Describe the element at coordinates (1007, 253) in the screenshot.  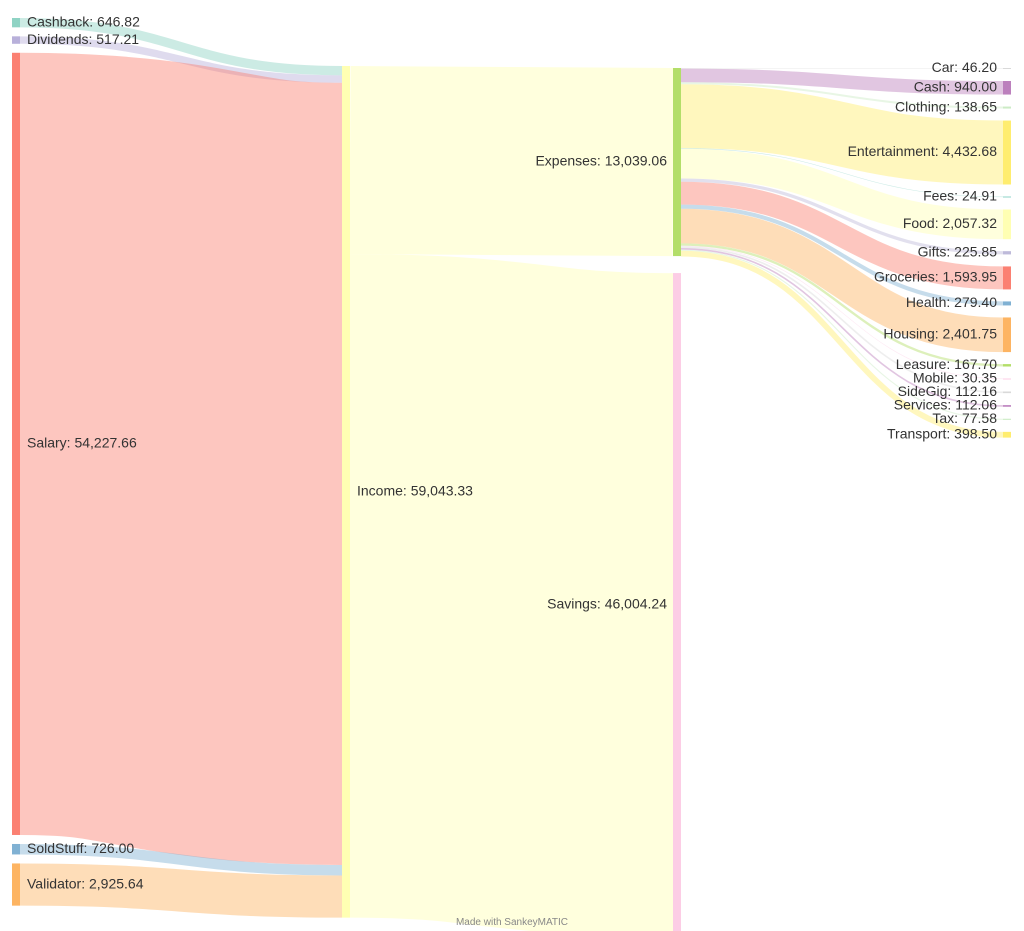
I see `node-gifts` at that location.